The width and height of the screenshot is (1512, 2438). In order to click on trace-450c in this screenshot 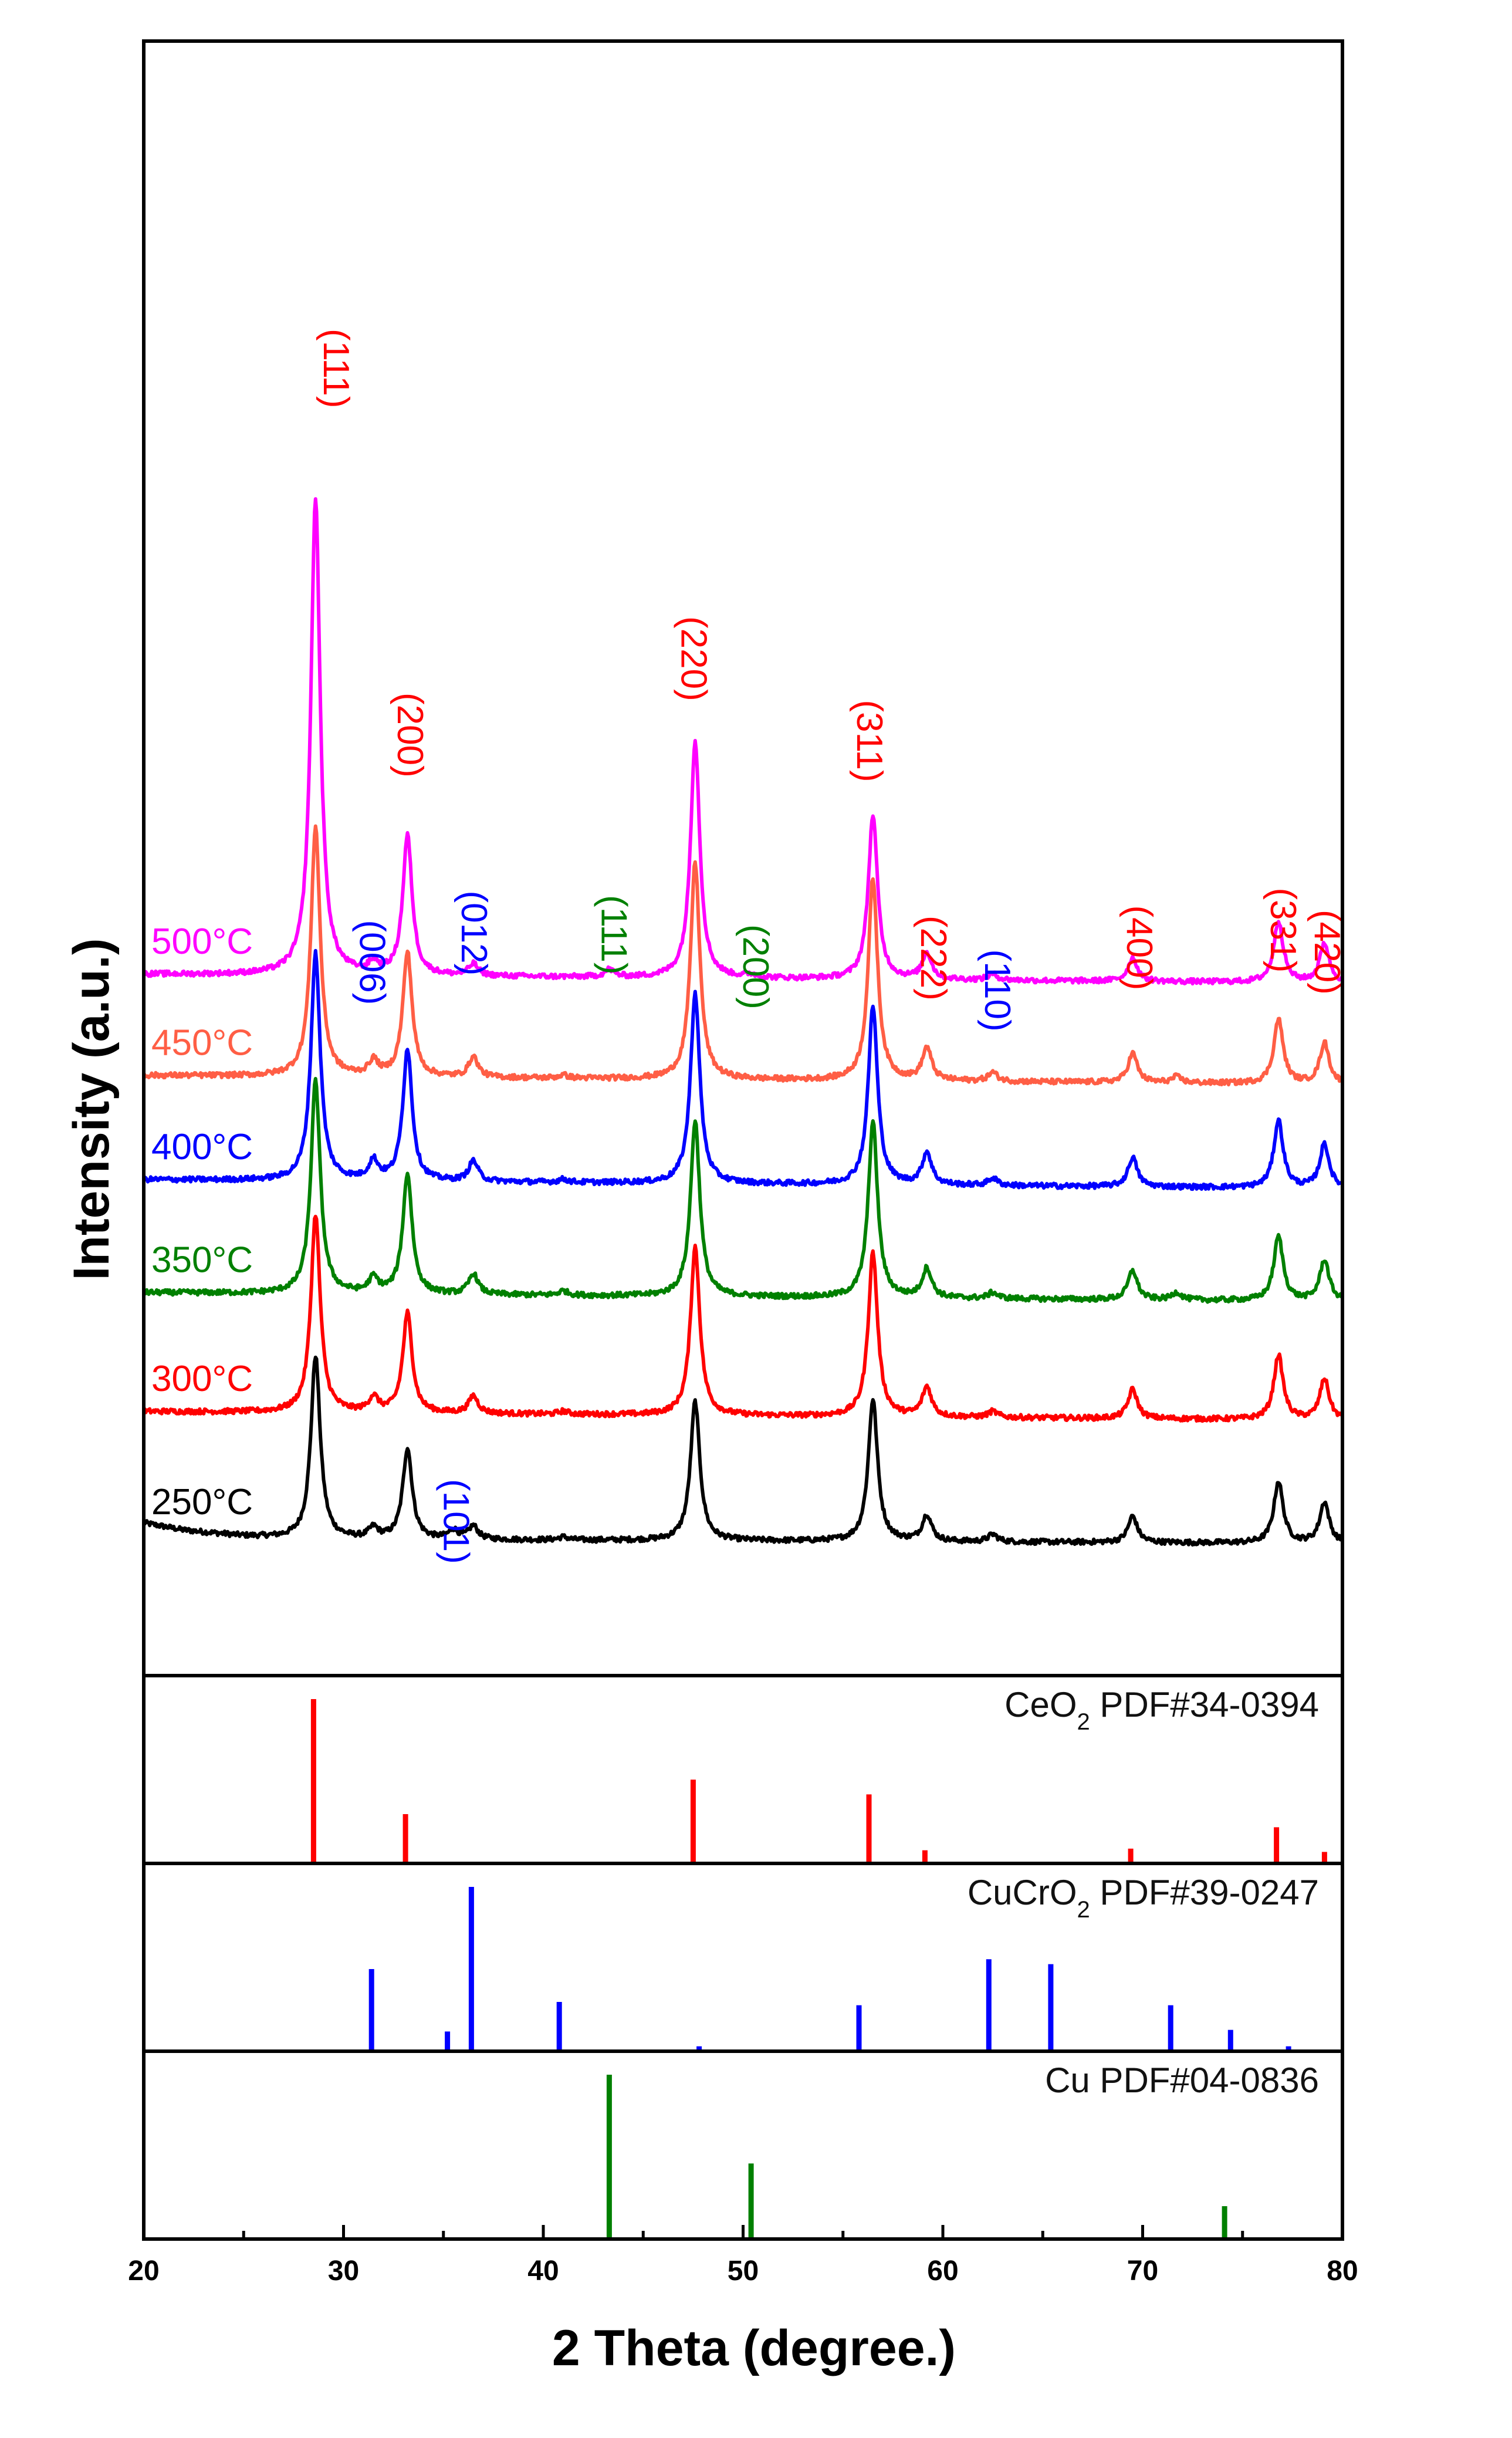, I will do `click(743, 956)`.